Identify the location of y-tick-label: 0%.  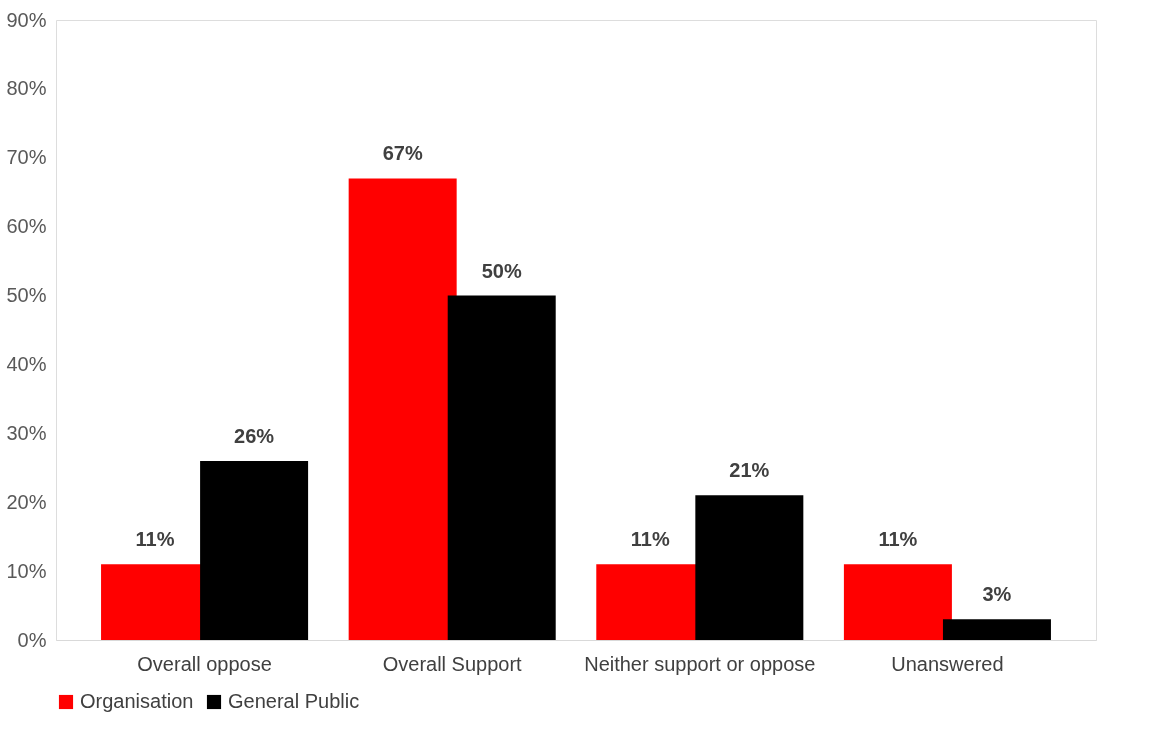
(32, 639).